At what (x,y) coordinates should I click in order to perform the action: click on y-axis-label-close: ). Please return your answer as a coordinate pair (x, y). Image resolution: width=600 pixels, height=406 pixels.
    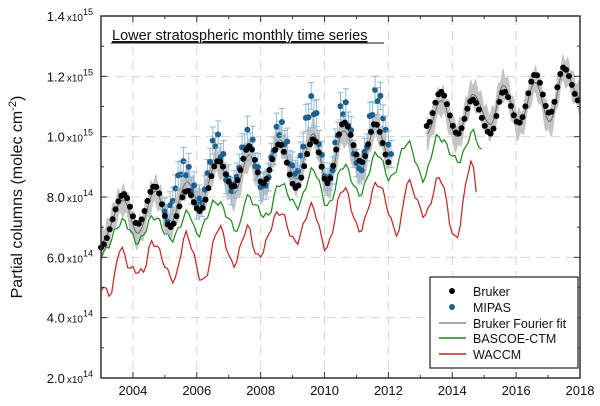
    Looking at the image, I should click on (17, 98).